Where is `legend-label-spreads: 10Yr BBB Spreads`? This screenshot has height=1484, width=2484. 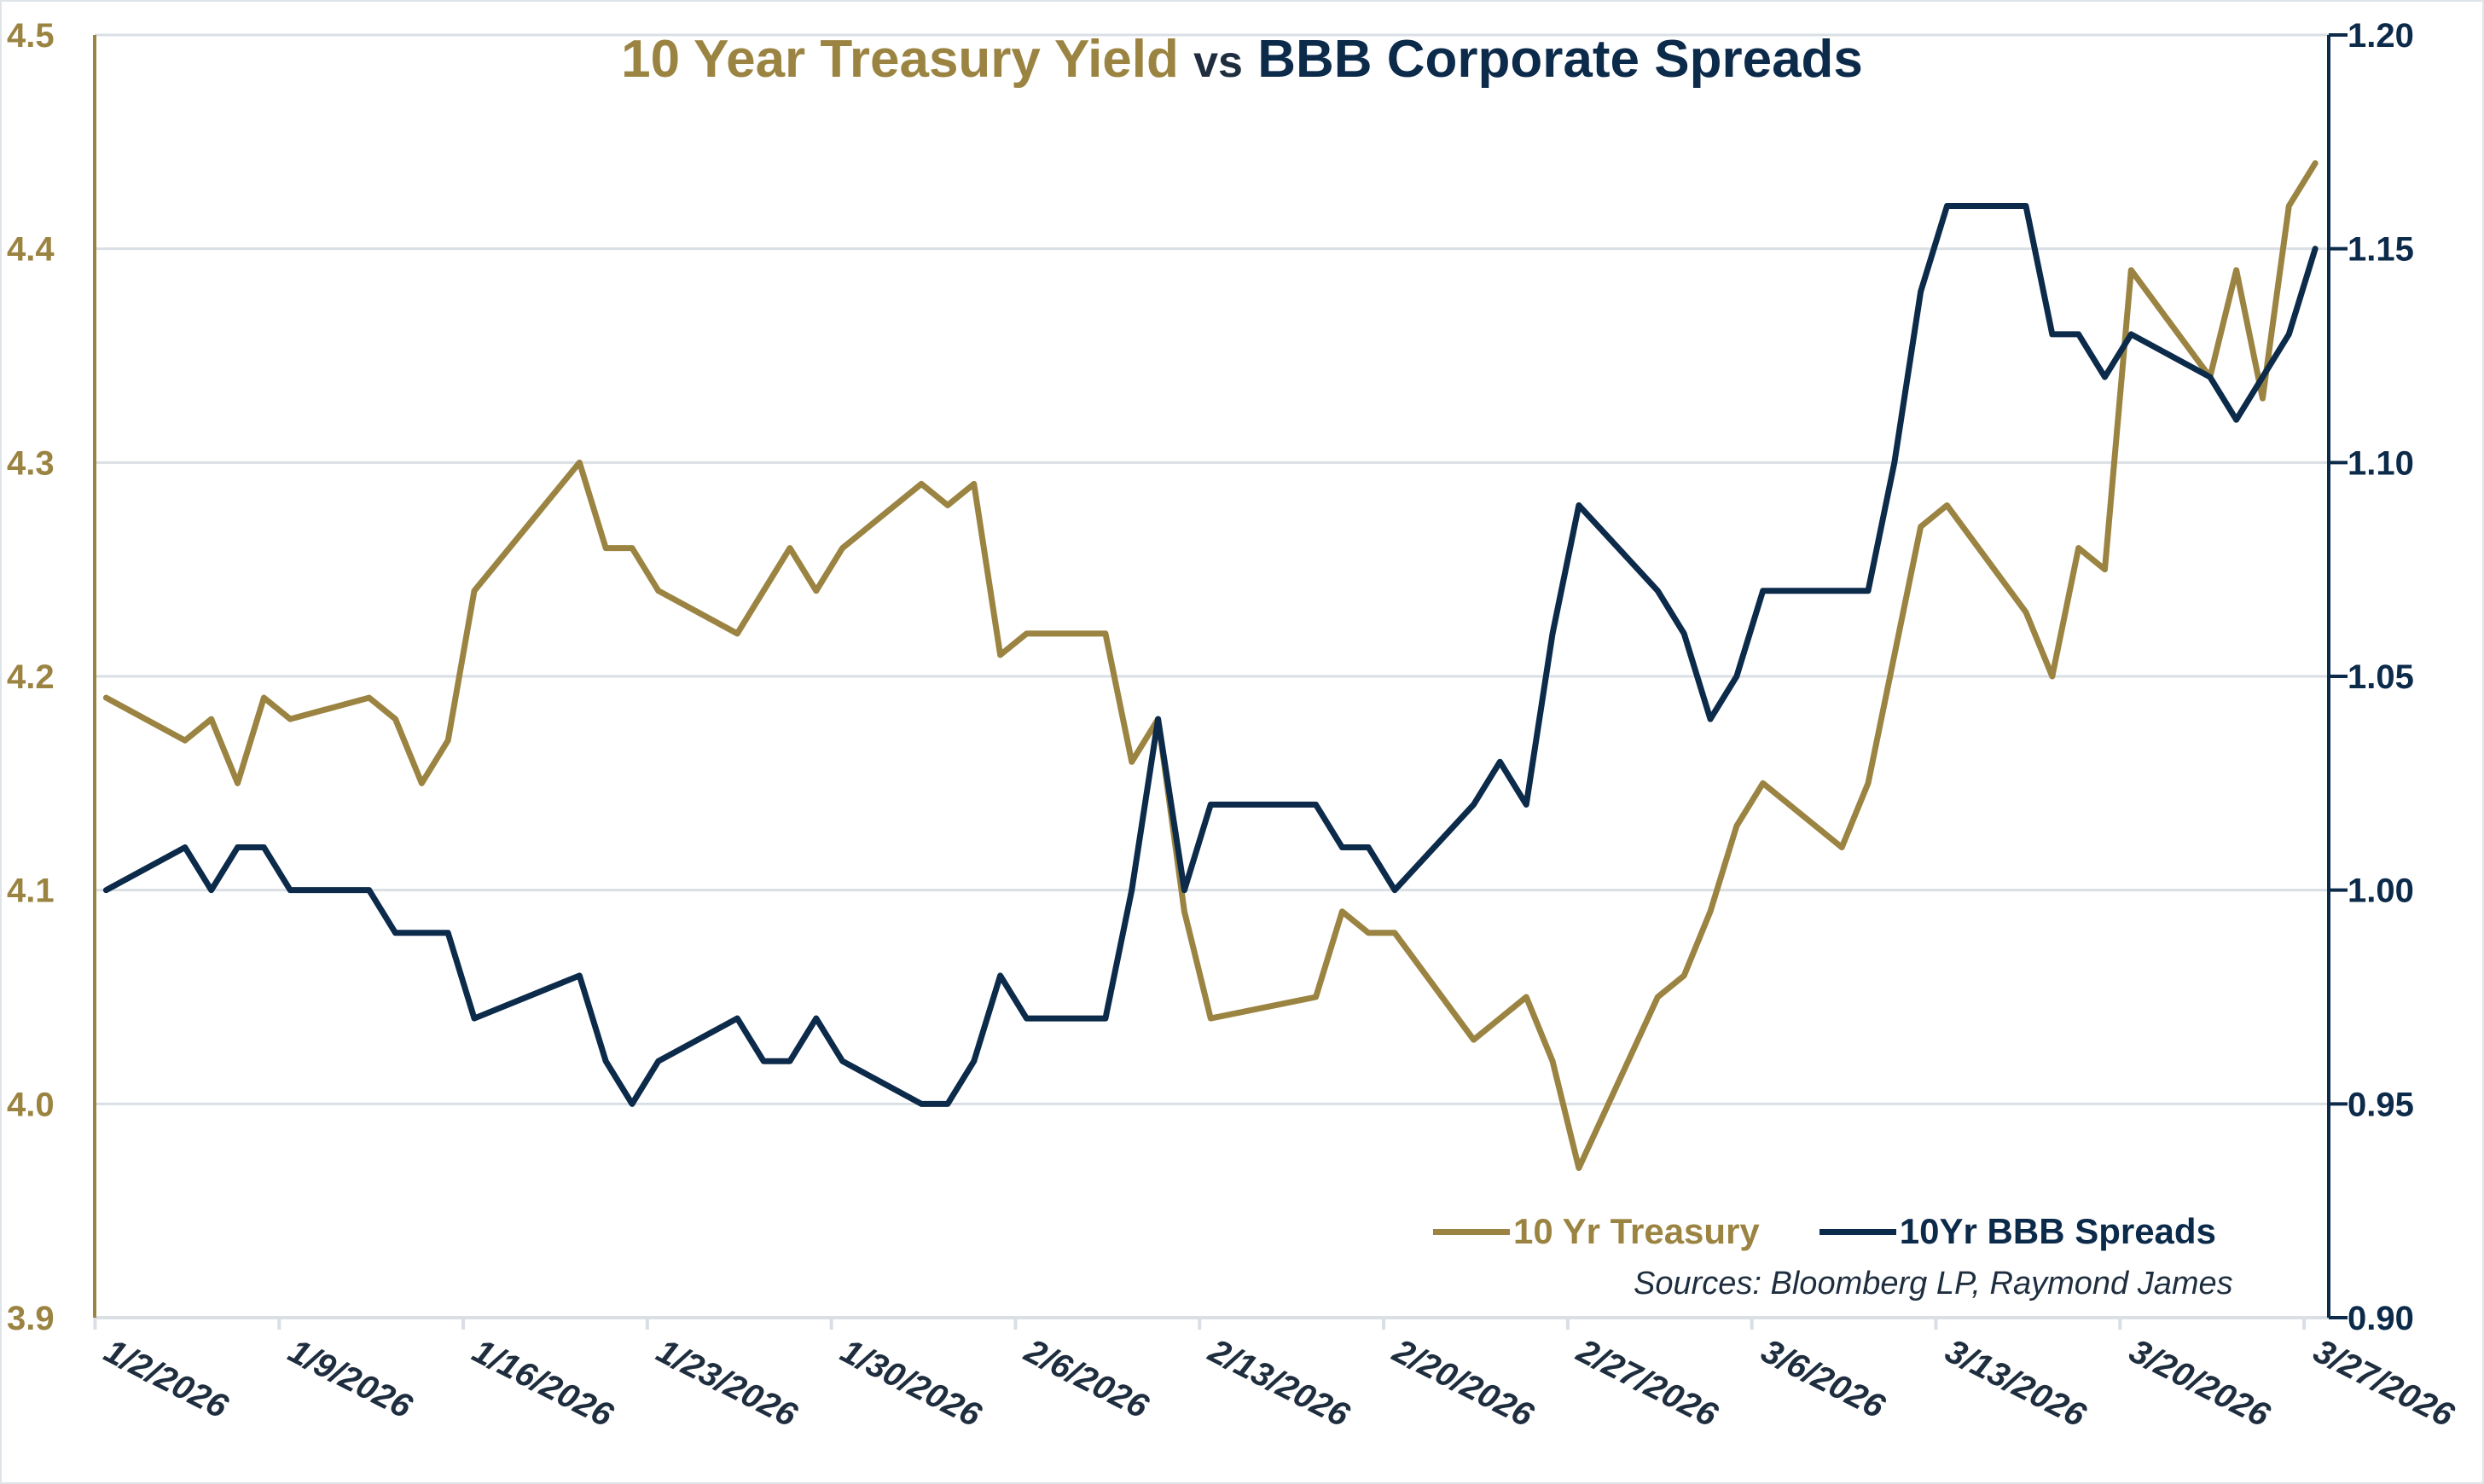
legend-label-spreads: 10Yr BBB Spreads is located at coordinates (2057, 1231).